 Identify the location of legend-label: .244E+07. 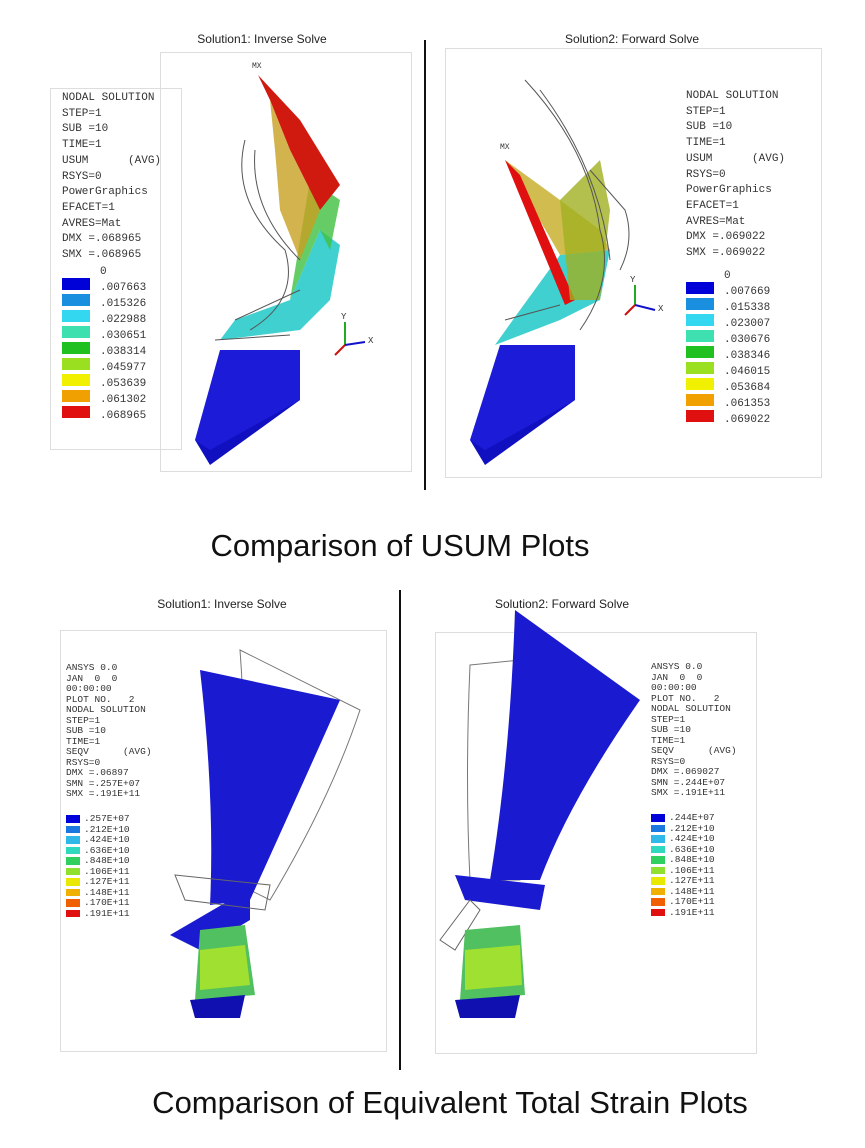
(692, 817).